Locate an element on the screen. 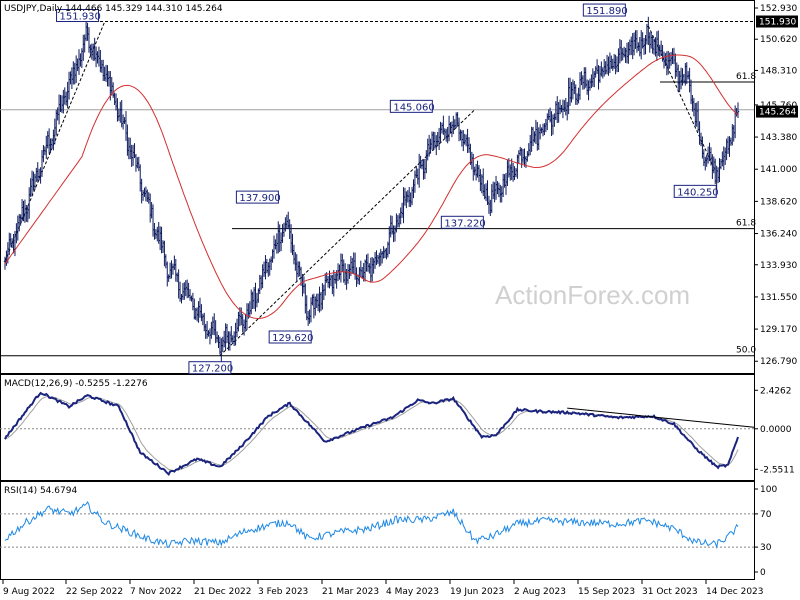 This screenshot has height=600, width=800. price-tick-label: 131.550 is located at coordinates (778, 298).